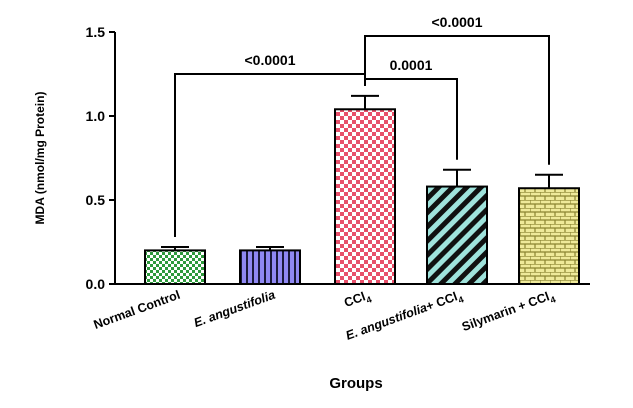 This screenshot has width=633, height=408. What do you see at coordinates (96, 116) in the screenshot?
I see `y-tick-label: 1.0` at bounding box center [96, 116].